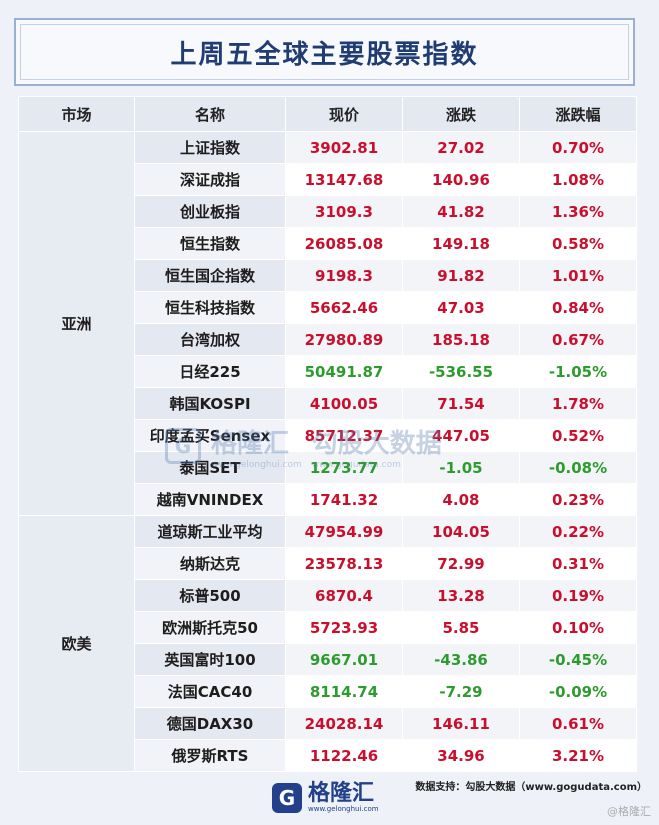 Image resolution: width=659 pixels, height=825 pixels. Describe the element at coordinates (210, 723) in the screenshot. I see `index-name-cell: 德国DAX30` at that location.